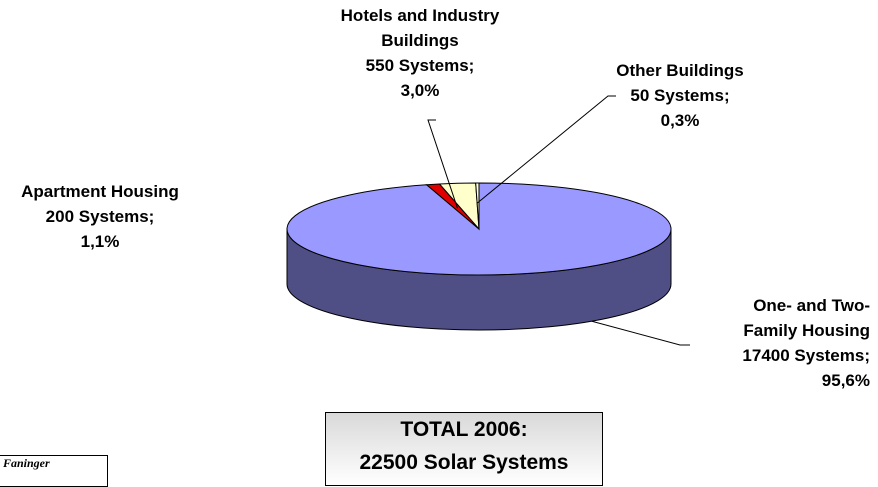 The height and width of the screenshot is (487, 878). I want to click on label-value: 17400 Systems;, so click(806, 355).